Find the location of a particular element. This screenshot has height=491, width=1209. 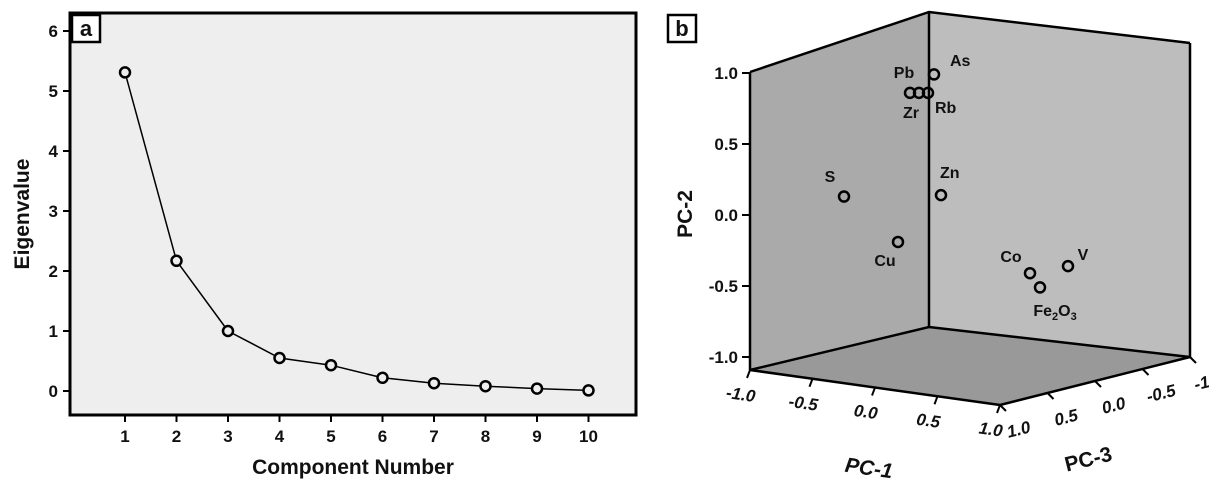

pc3-tick-label: 0.5 is located at coordinates (1066, 417).